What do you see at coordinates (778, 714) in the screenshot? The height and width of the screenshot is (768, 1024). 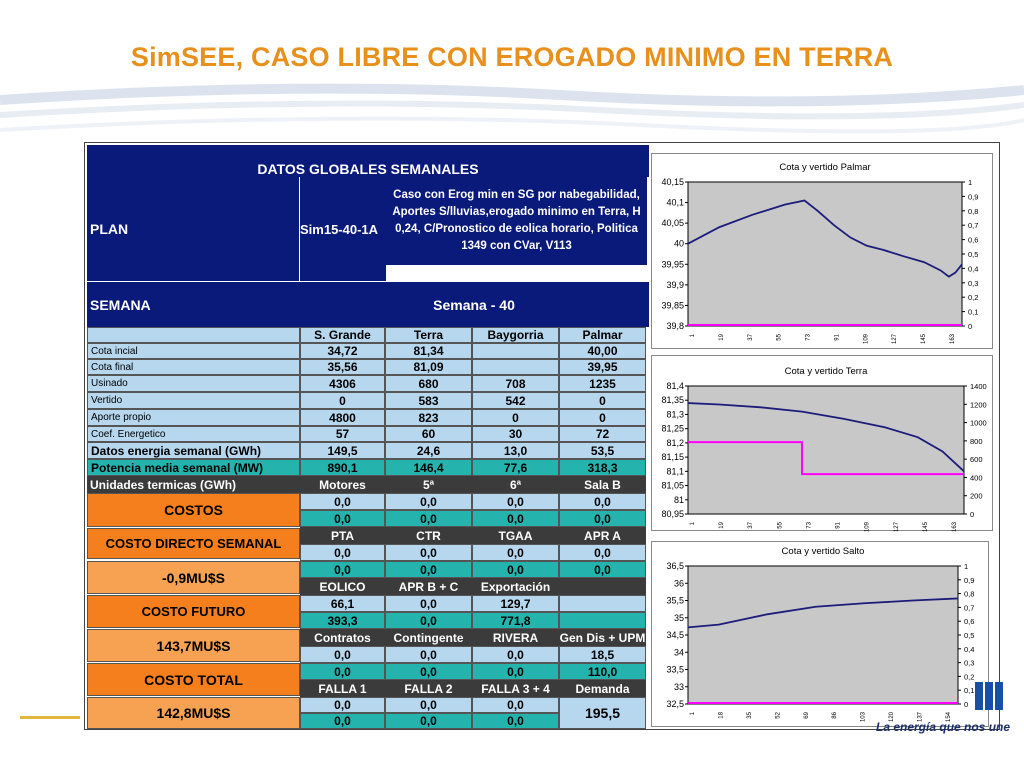 I see `x-tick-label: 52` at bounding box center [778, 714].